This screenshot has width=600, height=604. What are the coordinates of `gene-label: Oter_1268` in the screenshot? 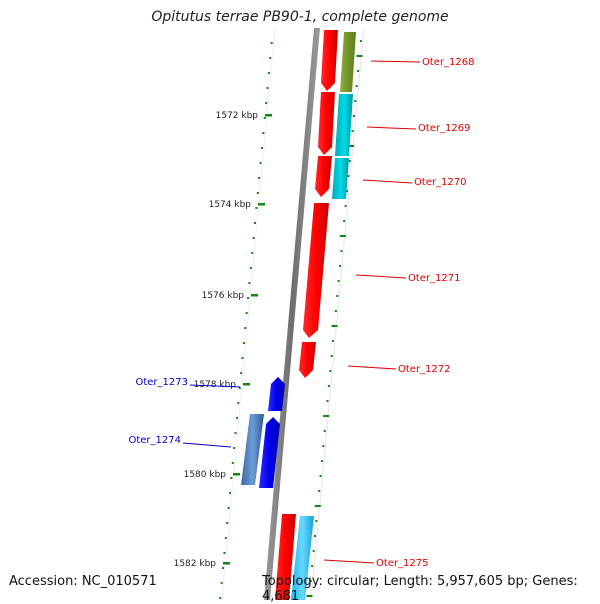 It's located at (448, 62).